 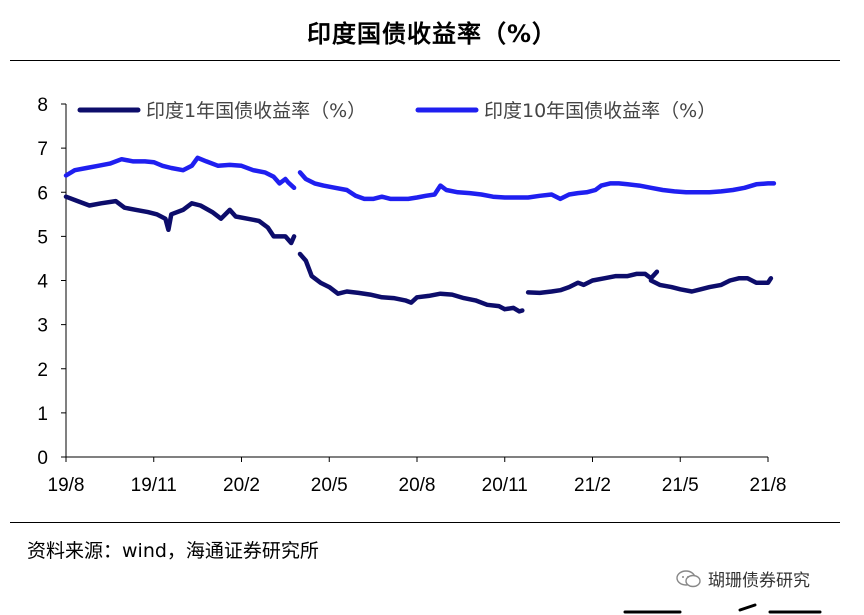 I want to click on x-tick-label: 20/5, so click(x=329, y=485).